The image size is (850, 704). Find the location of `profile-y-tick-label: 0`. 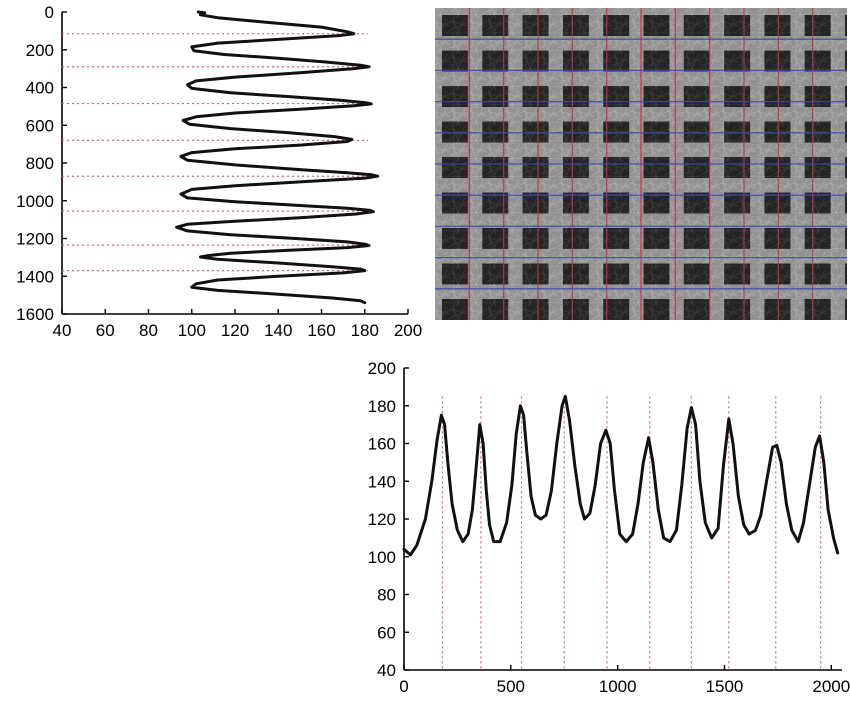

profile-y-tick-label: 0 is located at coordinates (49, 12).